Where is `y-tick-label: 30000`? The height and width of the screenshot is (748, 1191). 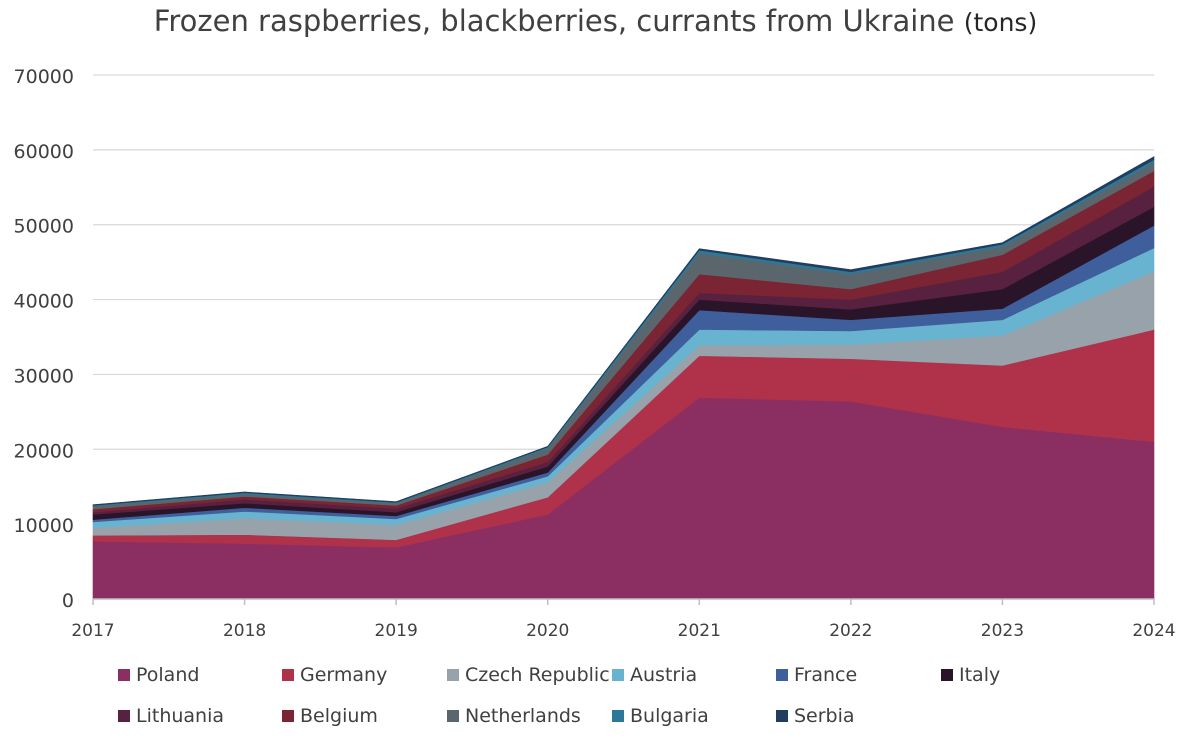
y-tick-label: 30000 is located at coordinates (44, 376).